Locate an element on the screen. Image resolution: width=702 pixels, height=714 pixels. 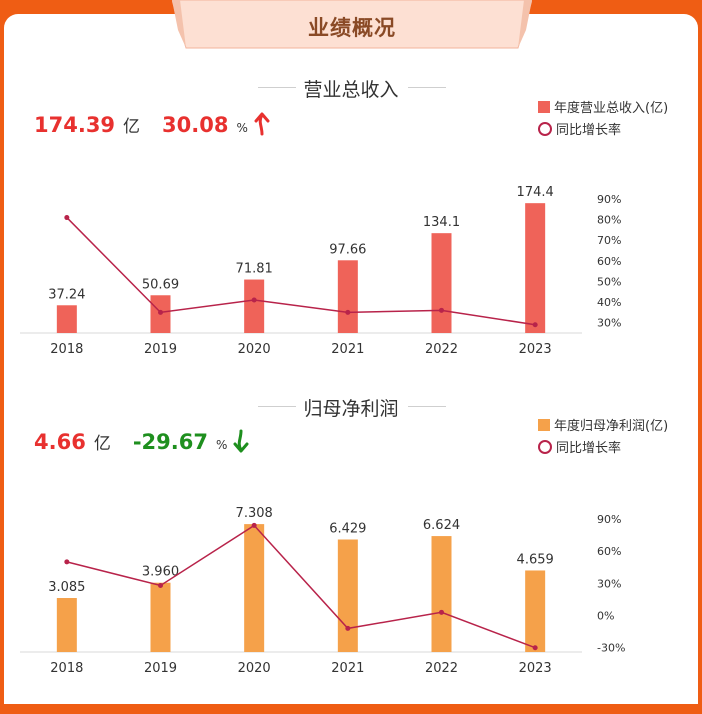
profit-kpi-yoy: -29.67 is located at coordinates (170, 442).